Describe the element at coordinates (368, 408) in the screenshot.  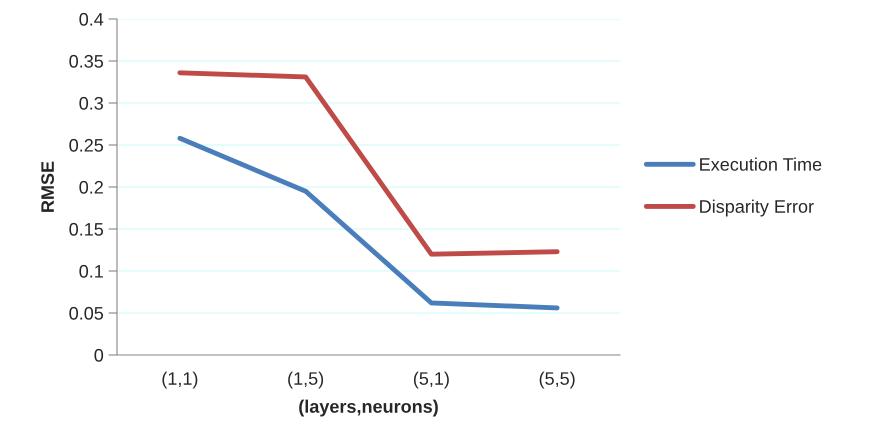
I see `x-axis-title: (layers,neurons)` at that location.